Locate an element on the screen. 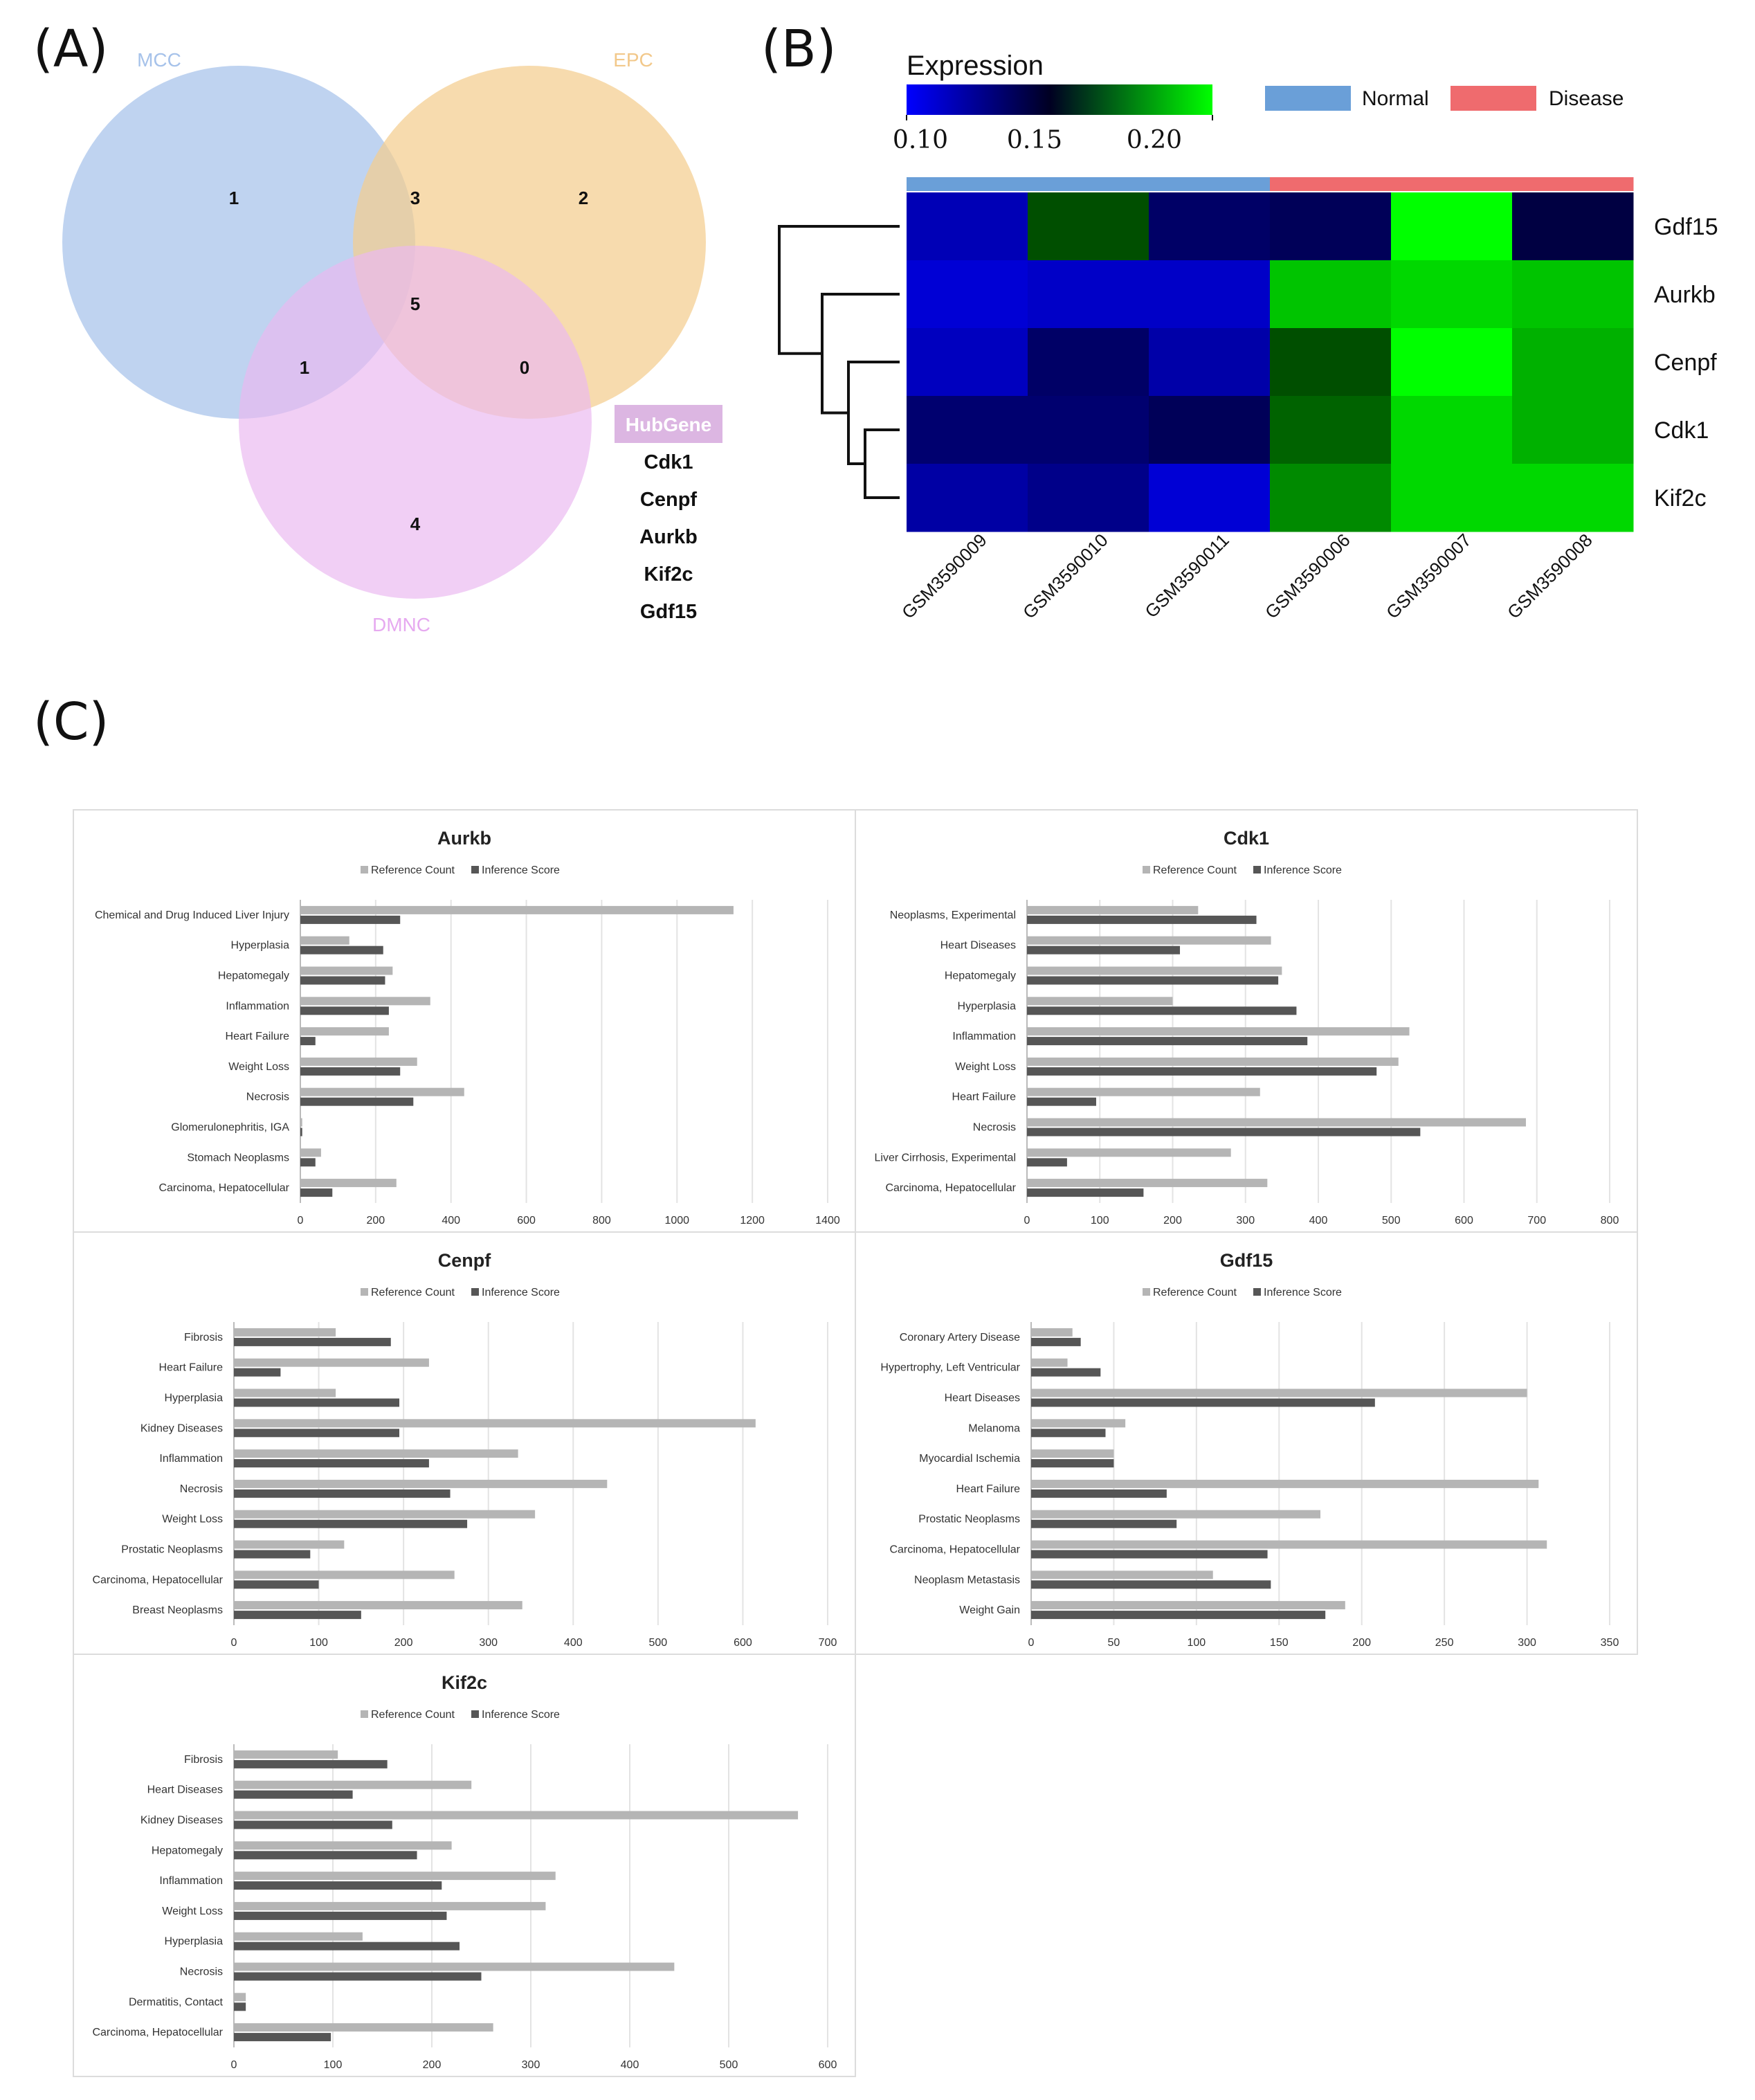  panel-label-b: (B) is located at coordinates (799, 49).